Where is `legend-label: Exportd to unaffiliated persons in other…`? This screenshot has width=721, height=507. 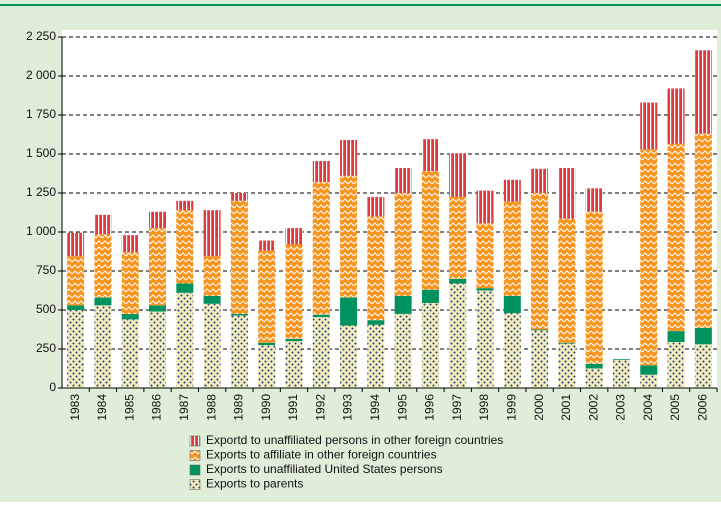 legend-label: Exportd to unaffiliated persons in other… is located at coordinates (354, 440).